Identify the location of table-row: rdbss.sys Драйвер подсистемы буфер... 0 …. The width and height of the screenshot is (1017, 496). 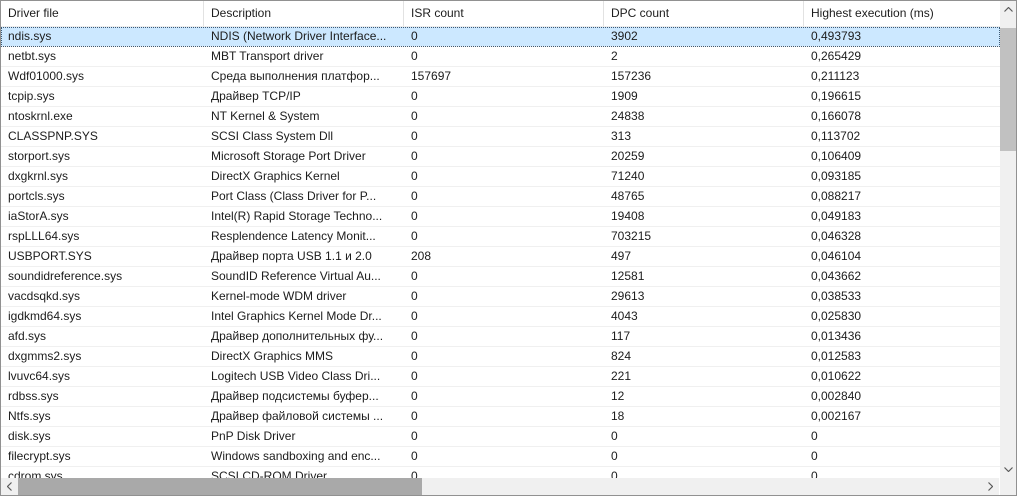
(500, 397).